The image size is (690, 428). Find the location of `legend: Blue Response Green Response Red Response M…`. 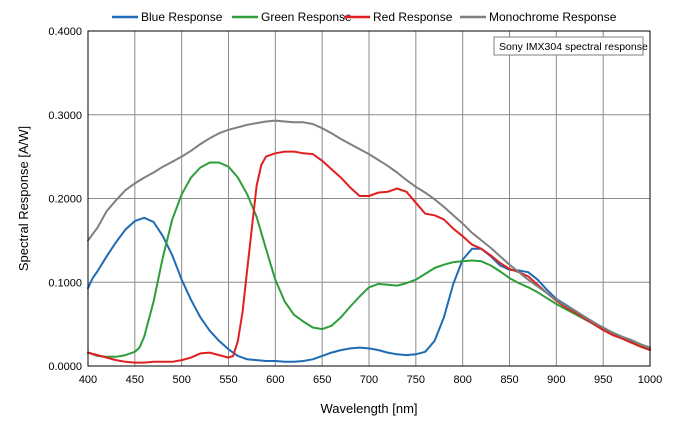

legend: Blue Response Green Response Red Response M… is located at coordinates (364, 17).